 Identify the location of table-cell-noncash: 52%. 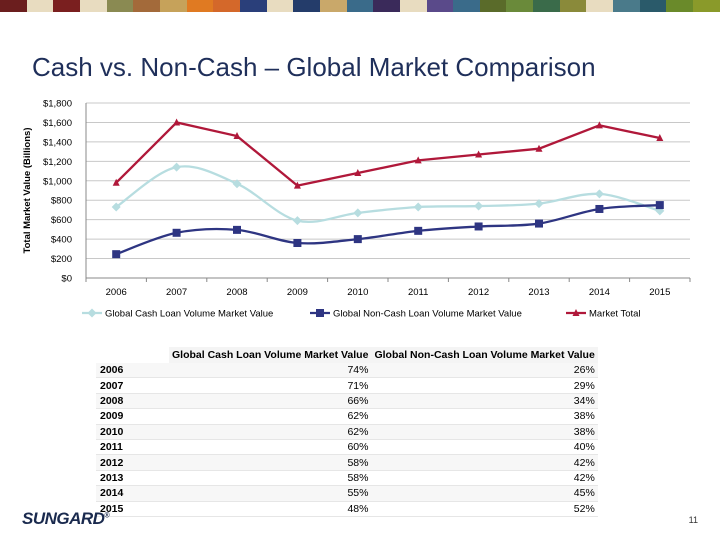
(484, 509).